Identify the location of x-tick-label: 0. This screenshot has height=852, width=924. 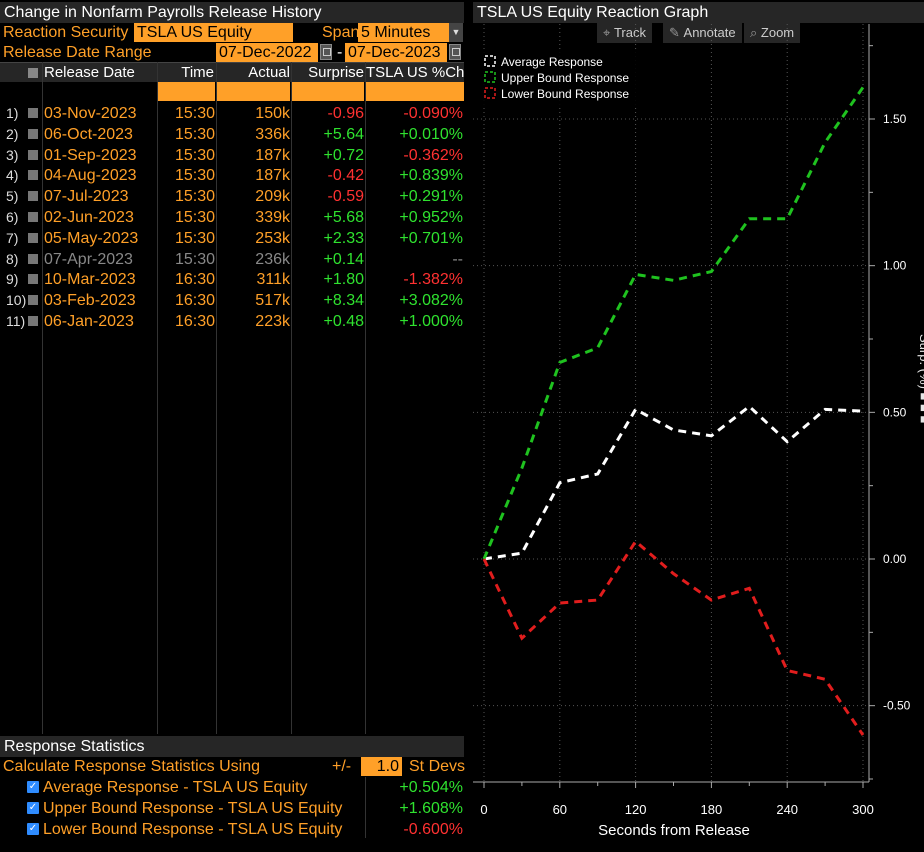
(483, 809).